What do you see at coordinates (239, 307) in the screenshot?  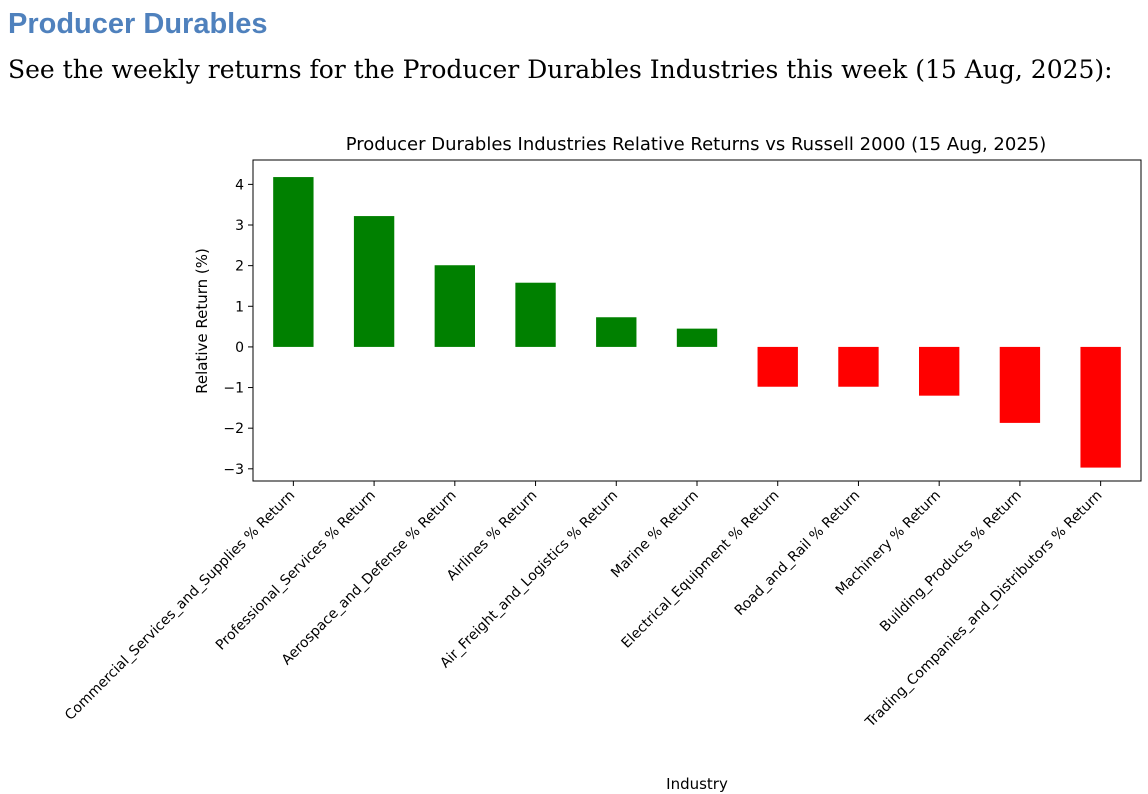 I see `y-tick-label: 1` at bounding box center [239, 307].